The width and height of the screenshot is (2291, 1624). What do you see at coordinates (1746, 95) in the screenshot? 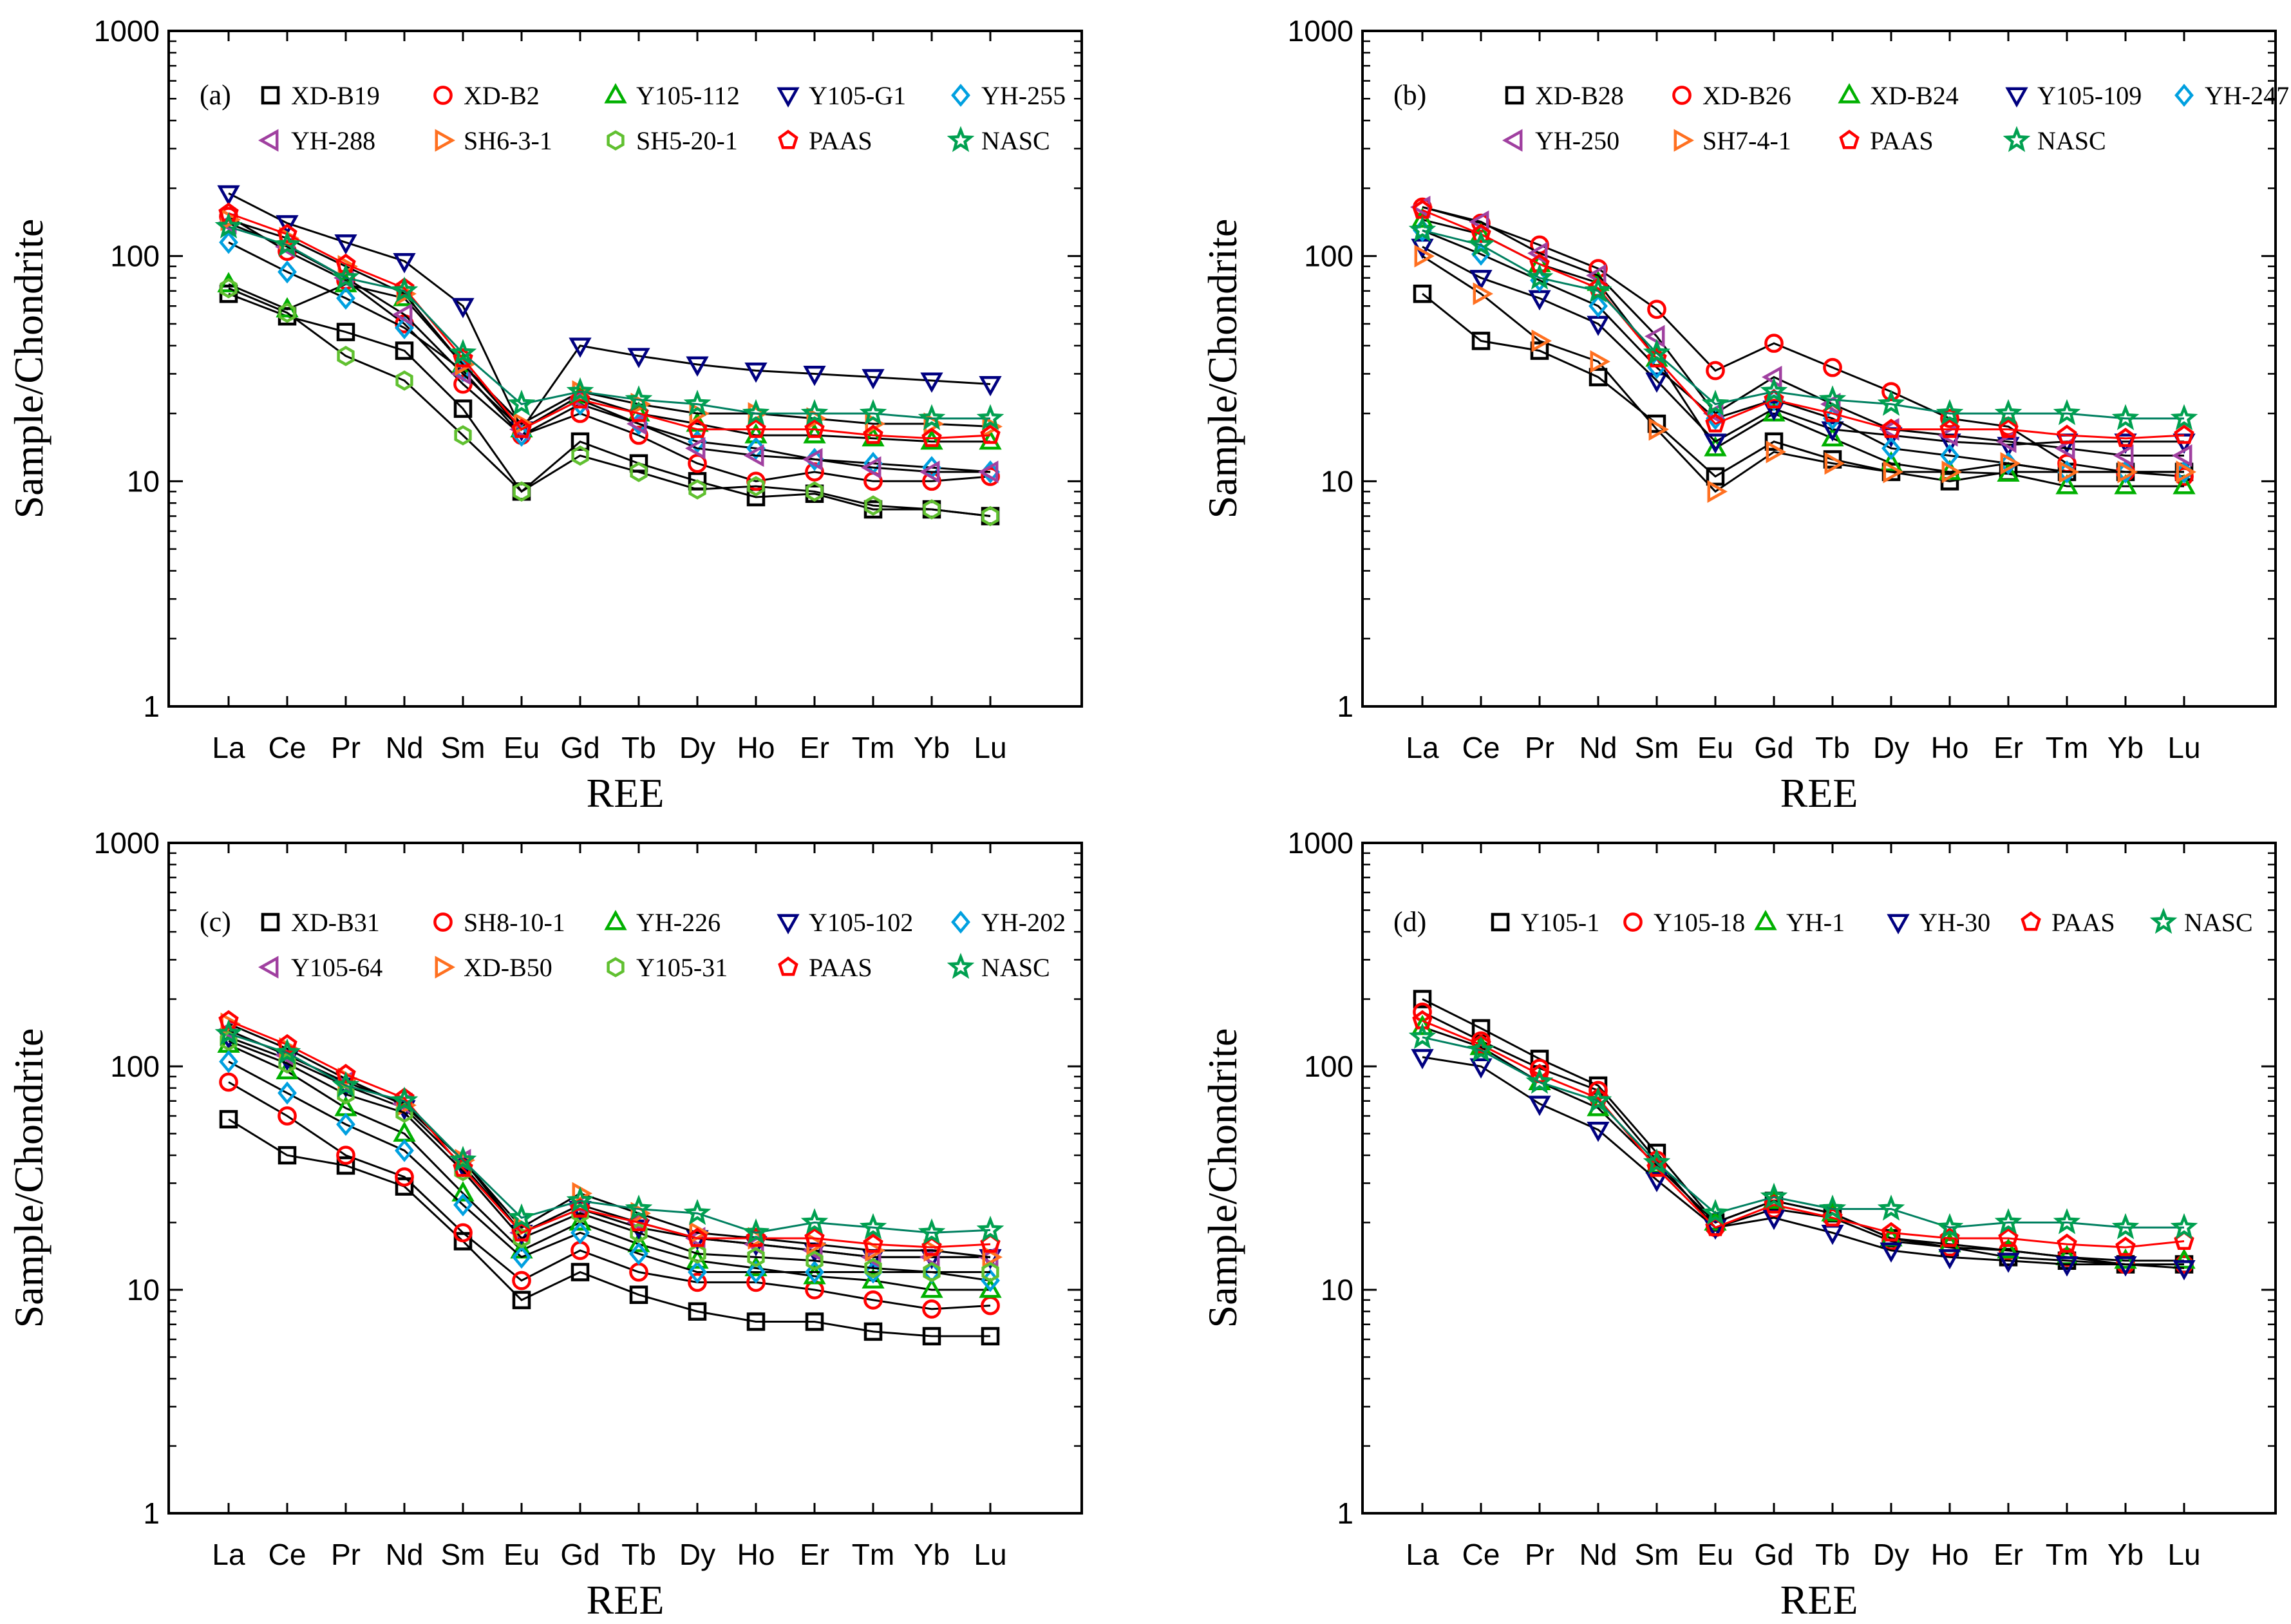
I see `legend-label: XD-B26` at bounding box center [1746, 95].